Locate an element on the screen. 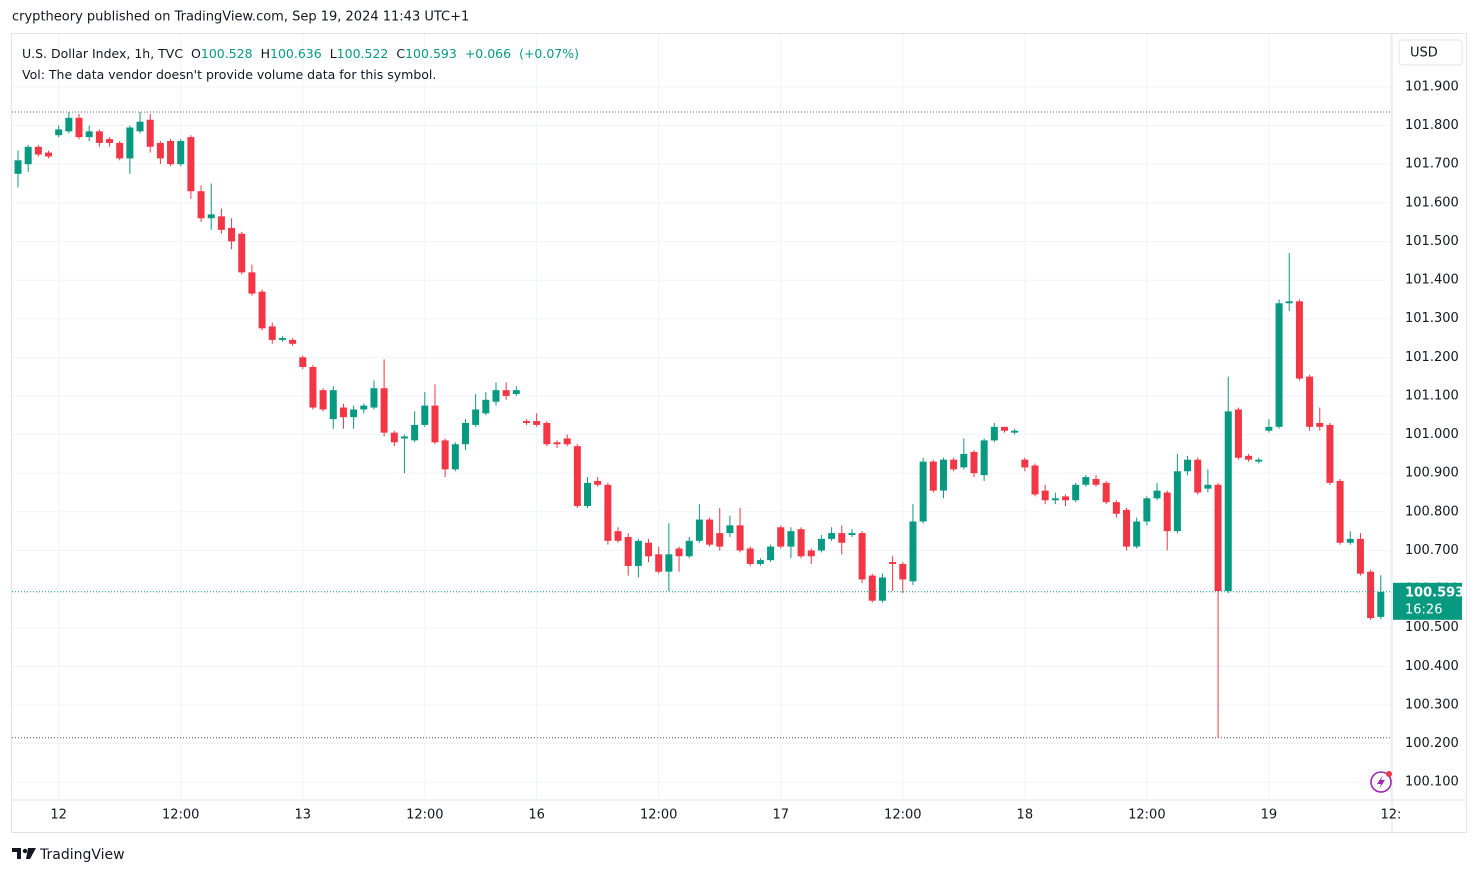  y-tick-label: 101.700 is located at coordinates (1432, 164).